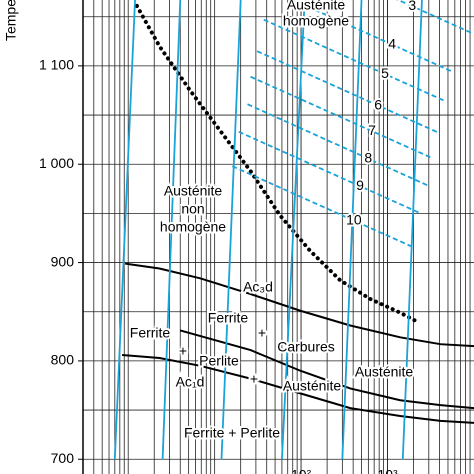 The image size is (474, 474). Describe the element at coordinates (360, 185) in the screenshot. I see `series-label: 9` at that location.